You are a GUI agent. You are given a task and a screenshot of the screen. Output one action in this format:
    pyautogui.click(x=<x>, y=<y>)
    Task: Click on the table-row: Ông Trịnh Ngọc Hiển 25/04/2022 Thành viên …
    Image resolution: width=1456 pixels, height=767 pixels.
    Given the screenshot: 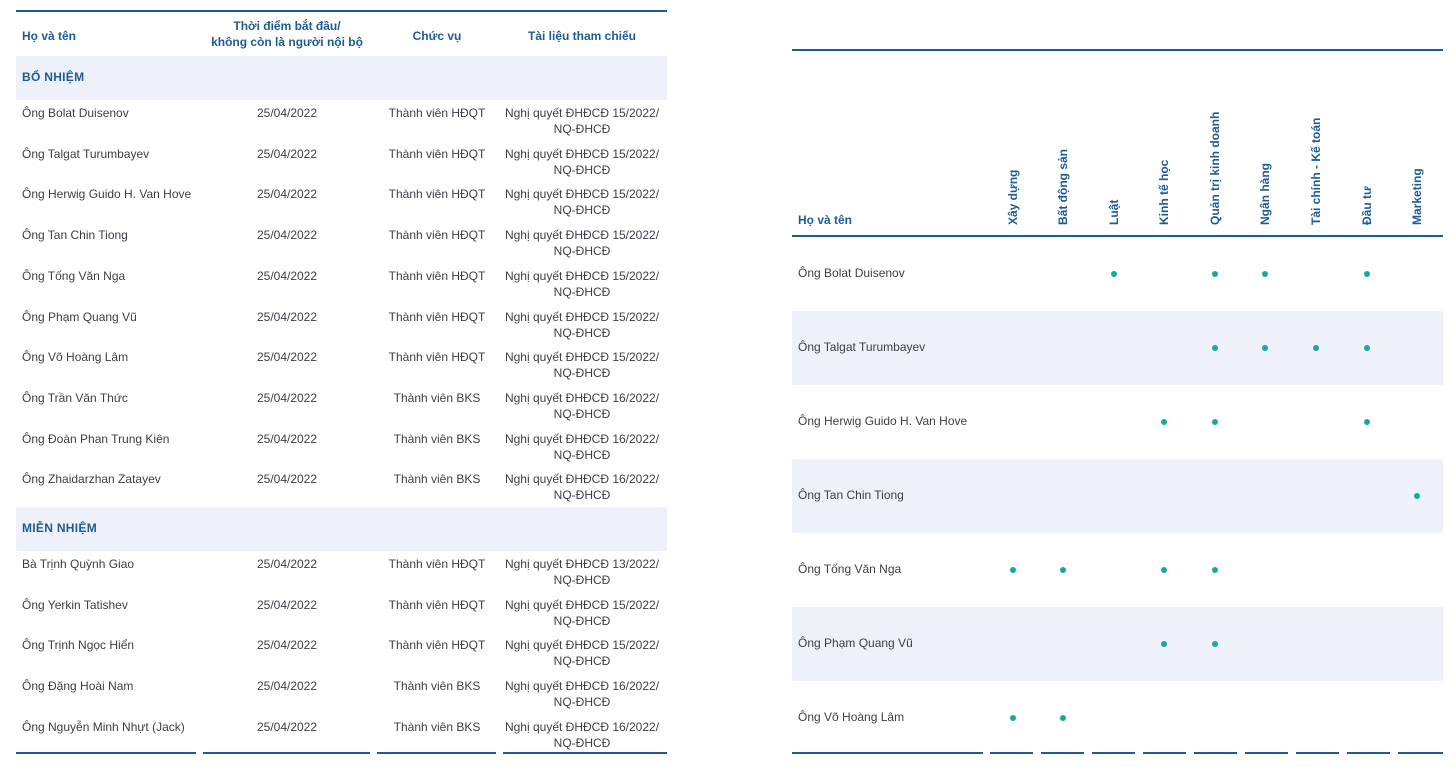 What is the action you would take?
    pyautogui.click(x=341, y=652)
    